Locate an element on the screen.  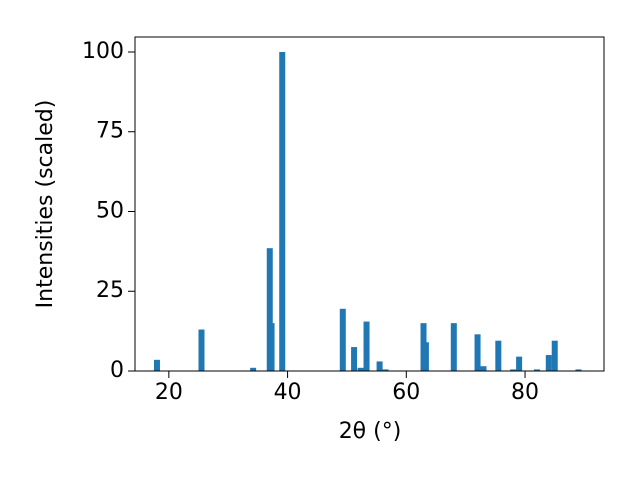
y-tick-label: 0 is located at coordinates (117, 370).